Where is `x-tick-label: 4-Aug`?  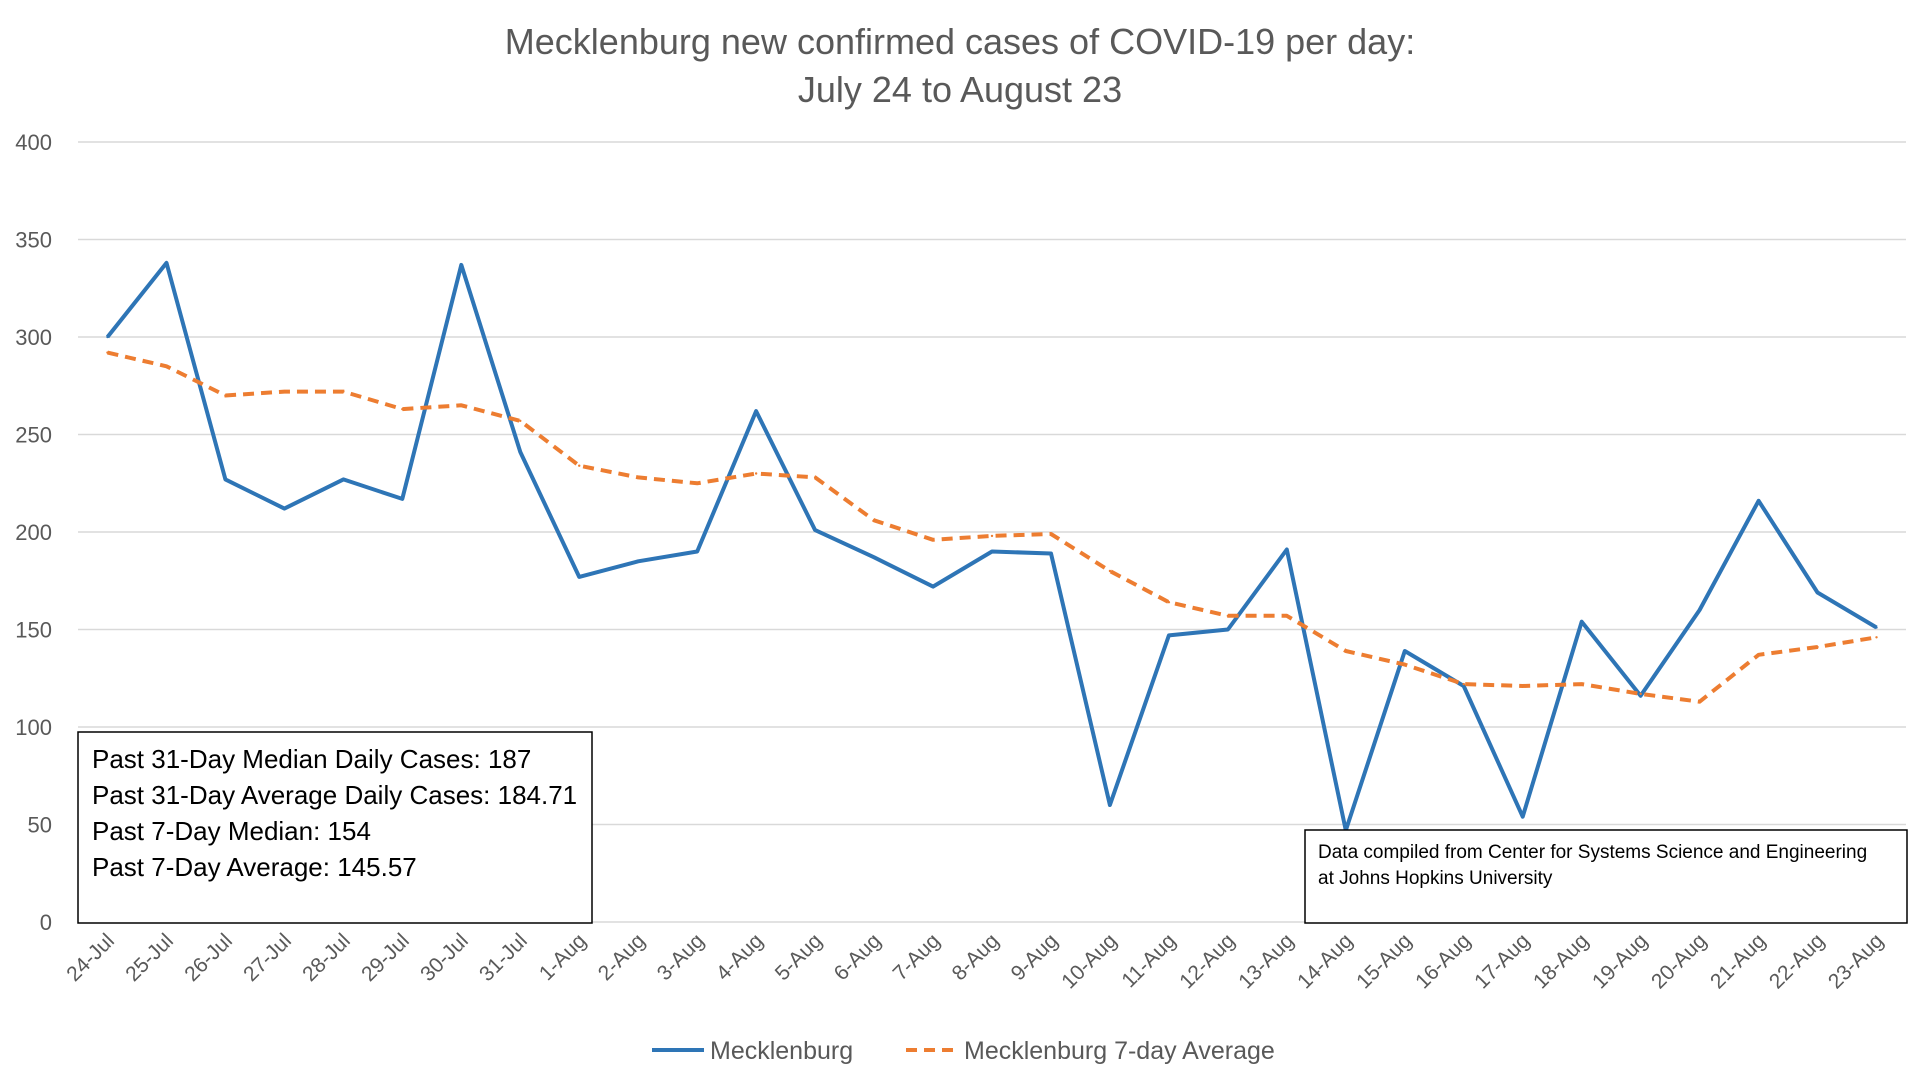 x-tick-label: 4-Aug is located at coordinates (740, 957).